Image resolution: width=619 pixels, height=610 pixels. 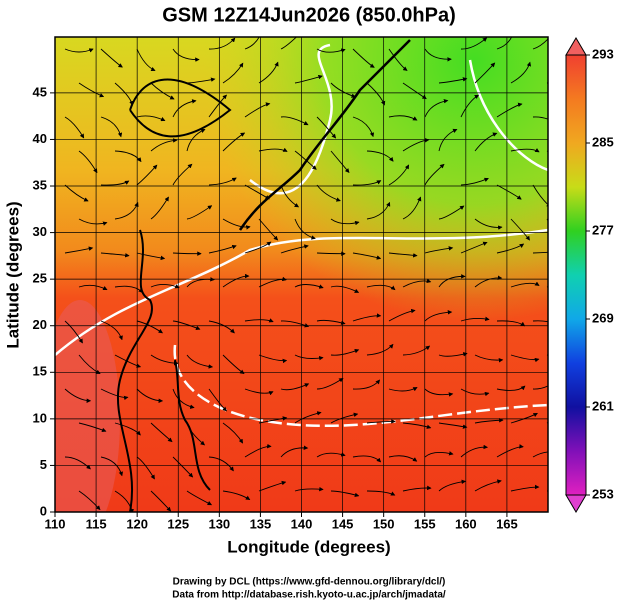 What do you see at coordinates (261, 523) in the screenshot?
I see `x-tick-label: 135` at bounding box center [261, 523].